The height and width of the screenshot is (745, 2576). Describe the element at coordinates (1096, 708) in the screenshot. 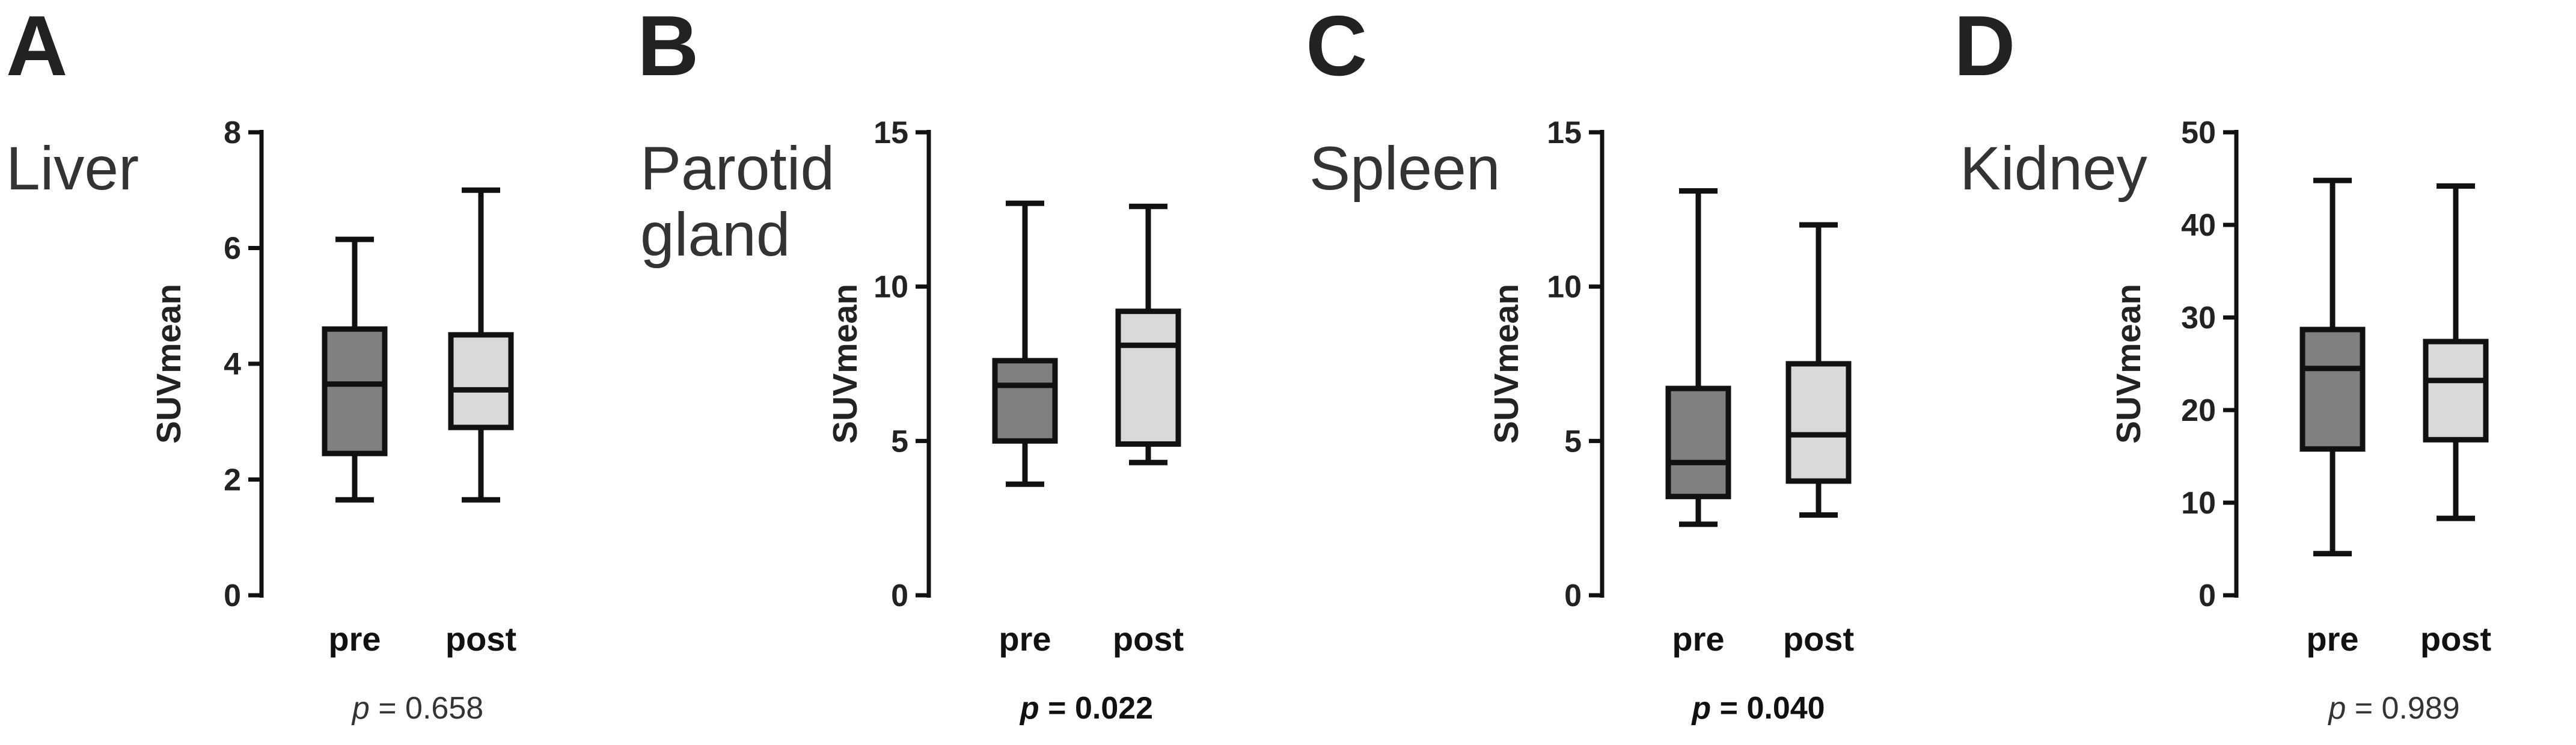

I see `p-value-text: = 0.022` at that location.